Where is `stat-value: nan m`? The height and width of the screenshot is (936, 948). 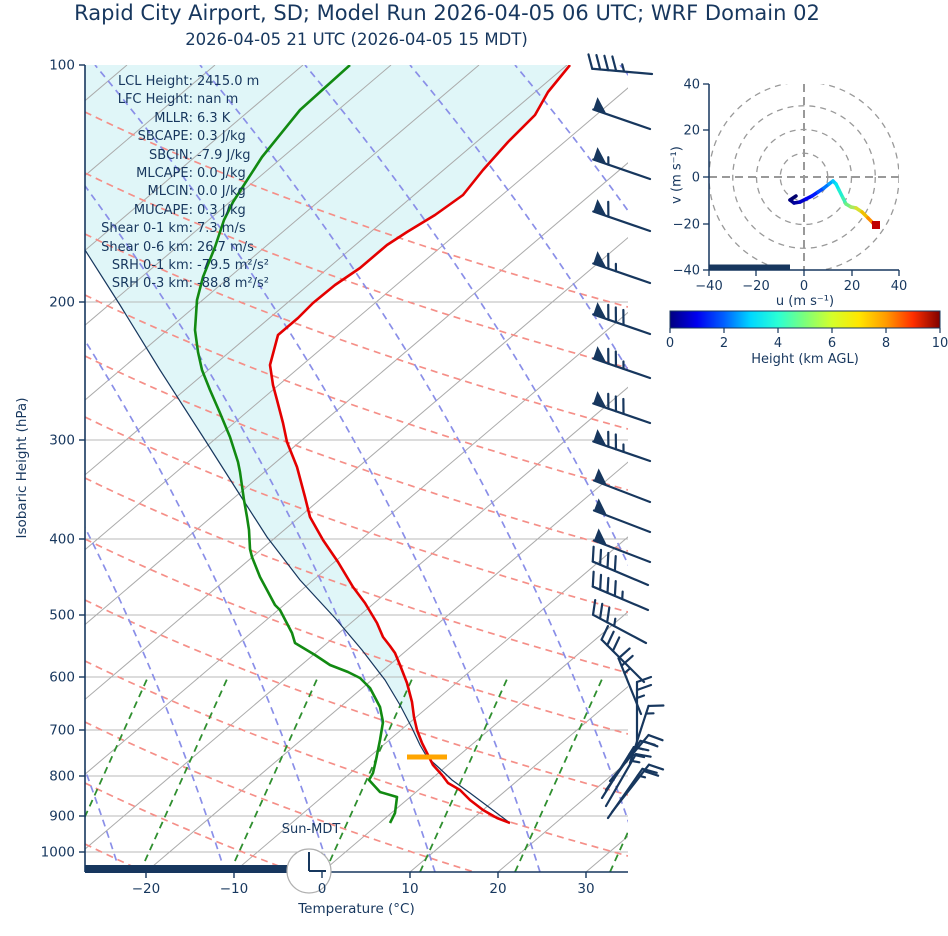 stat-value: nan m is located at coordinates (218, 100).